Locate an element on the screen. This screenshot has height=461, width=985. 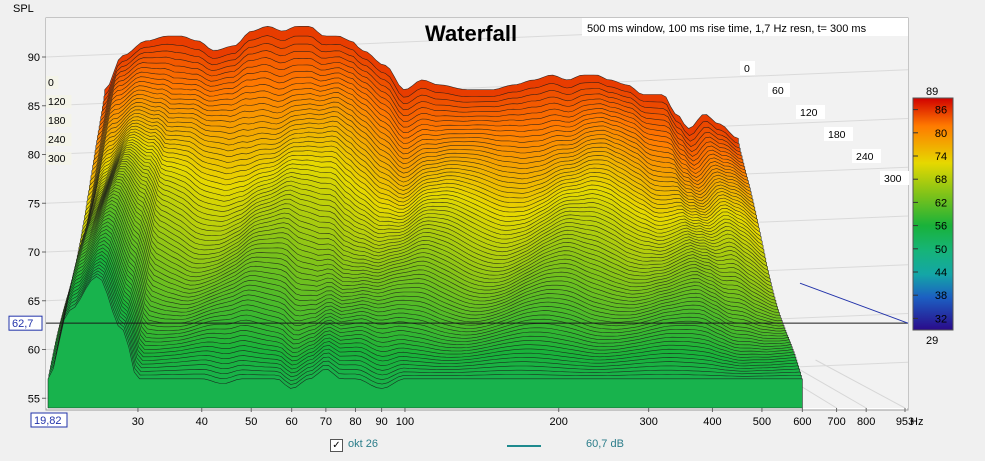
y-tick-label: 65 is located at coordinates (34, 302).